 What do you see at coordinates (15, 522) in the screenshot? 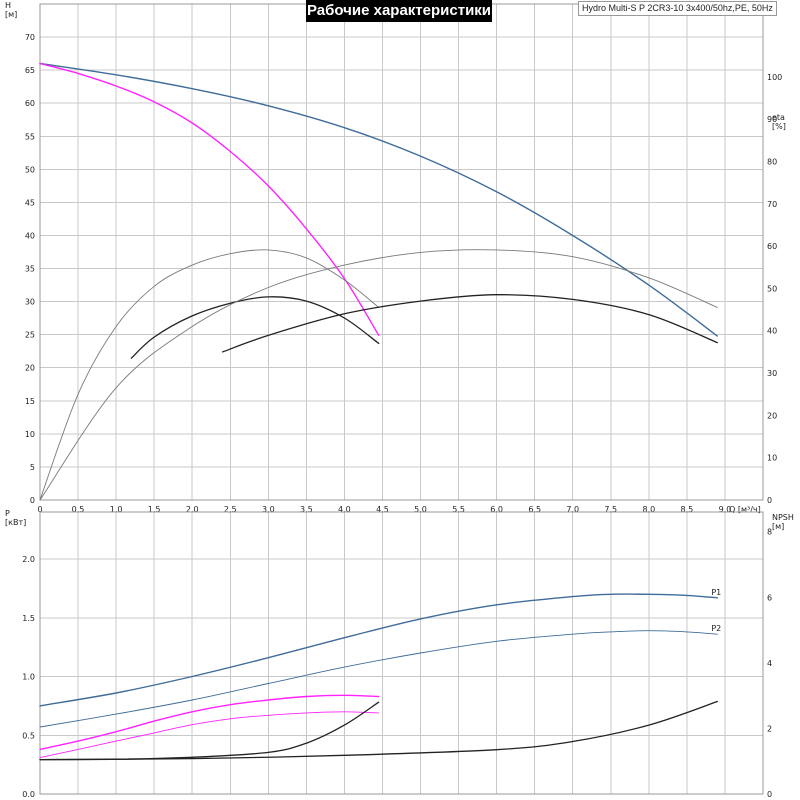
I see `y-axis-label: [кВт]` at bounding box center [15, 522].